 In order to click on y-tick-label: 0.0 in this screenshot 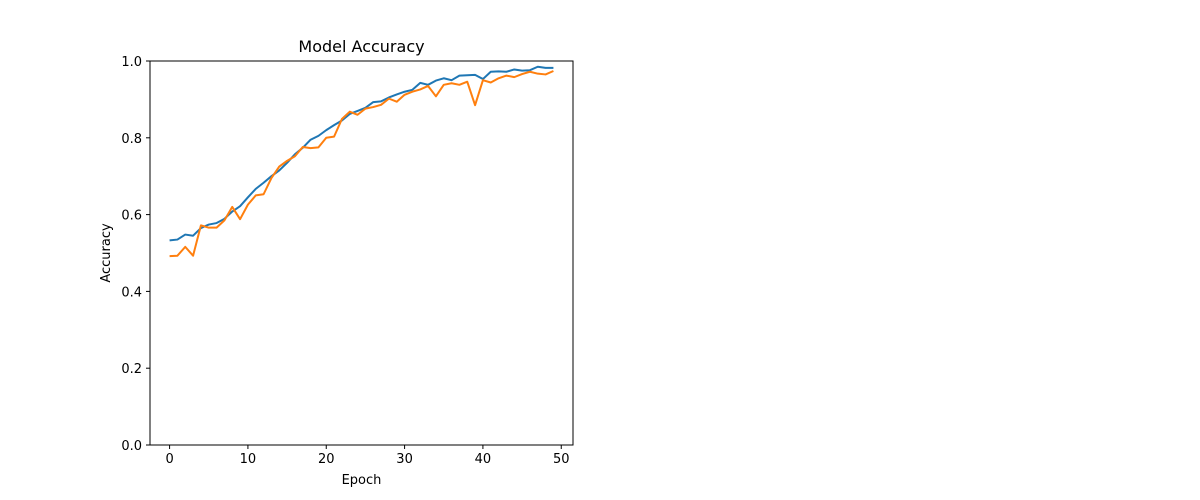, I will do `click(131, 446)`.